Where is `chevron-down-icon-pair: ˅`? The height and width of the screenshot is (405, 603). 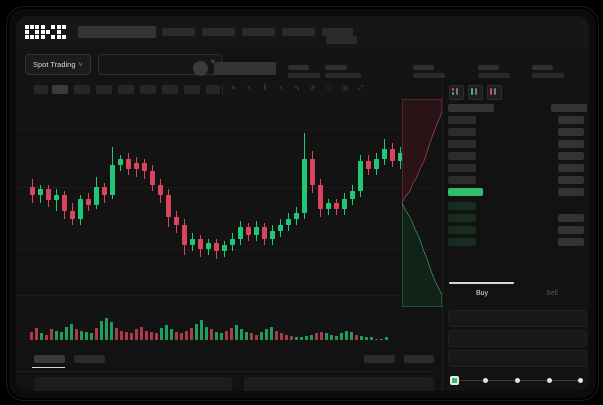
chevron-down-icon-pair: ˅ is located at coordinates (212, 62).